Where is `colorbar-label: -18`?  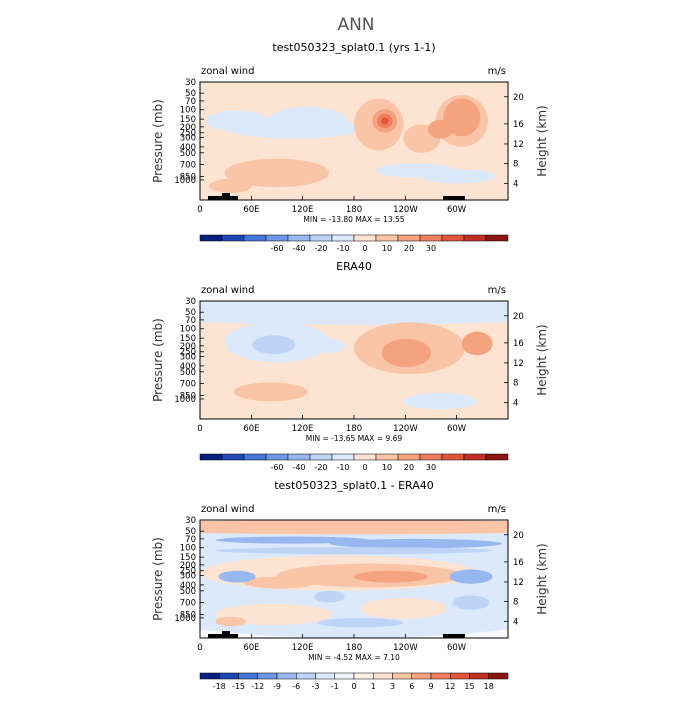
colorbar-label: -18 is located at coordinates (219, 686).